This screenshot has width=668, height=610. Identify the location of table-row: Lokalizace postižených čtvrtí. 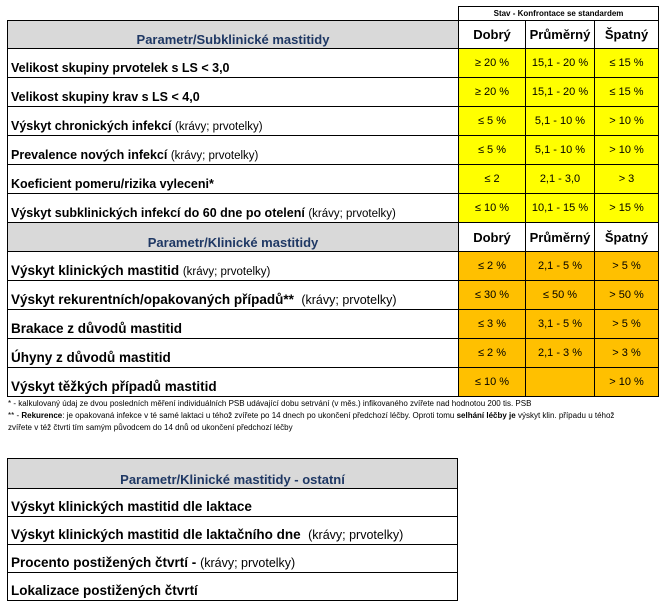
(232, 586).